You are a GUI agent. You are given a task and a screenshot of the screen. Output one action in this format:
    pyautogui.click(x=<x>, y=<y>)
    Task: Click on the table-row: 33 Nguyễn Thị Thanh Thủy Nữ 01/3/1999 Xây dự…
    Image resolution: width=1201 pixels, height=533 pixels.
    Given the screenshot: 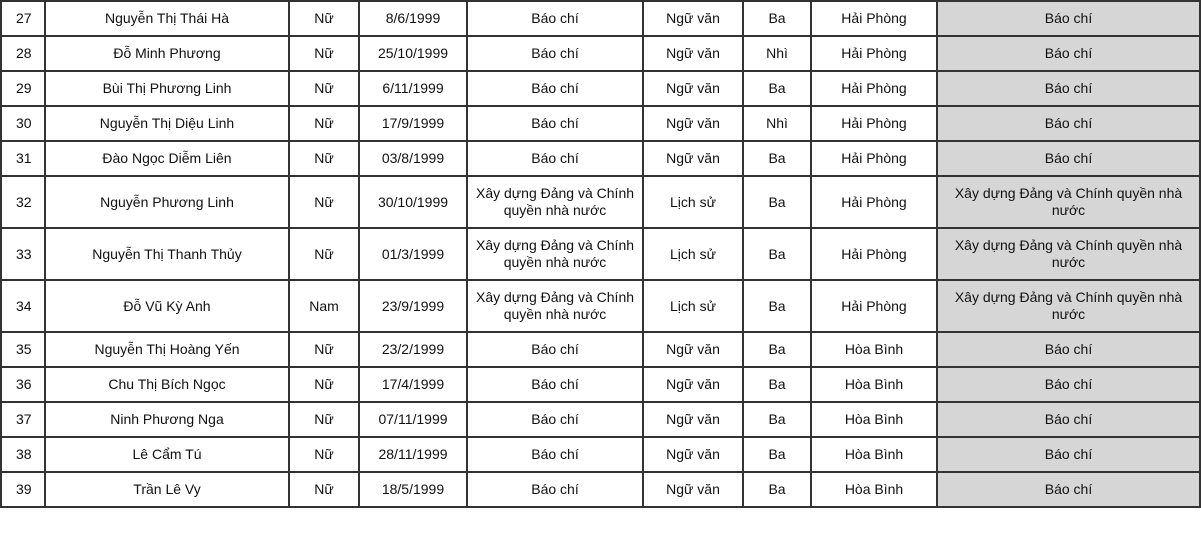 What is the action you would take?
    pyautogui.click(x=600, y=254)
    